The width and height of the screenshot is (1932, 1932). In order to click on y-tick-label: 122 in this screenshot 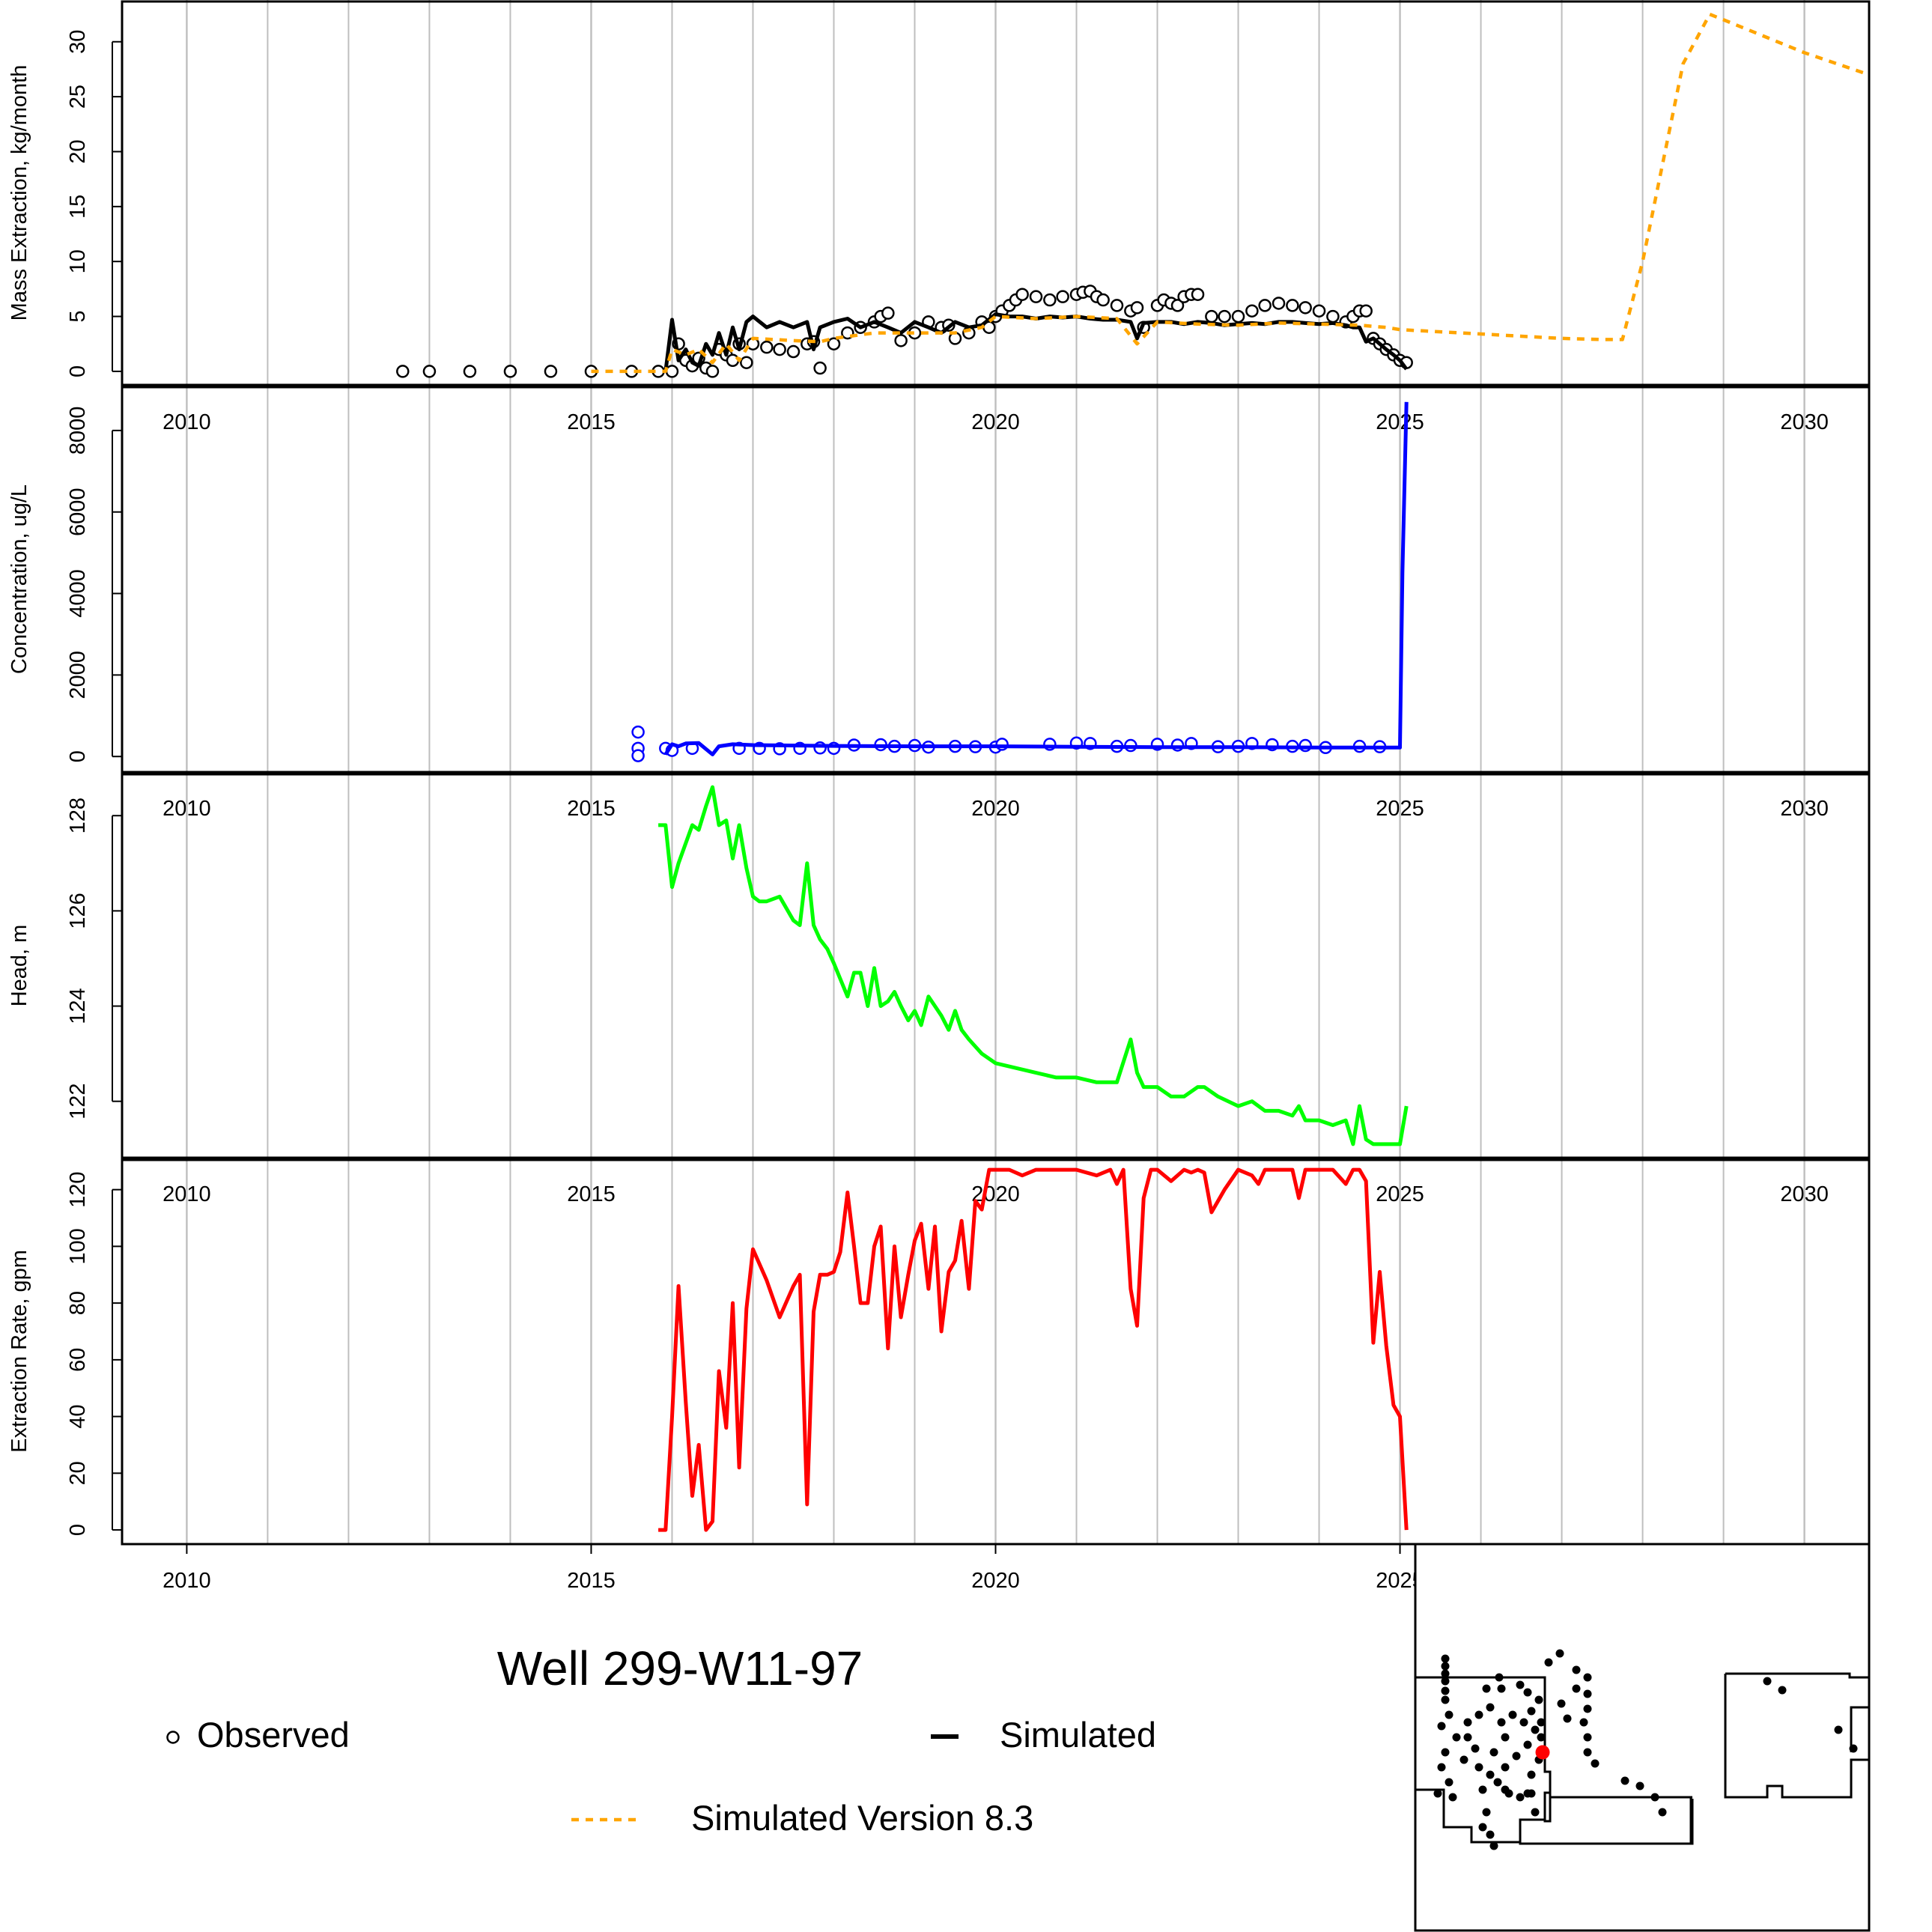, I will do `click(78, 1102)`.